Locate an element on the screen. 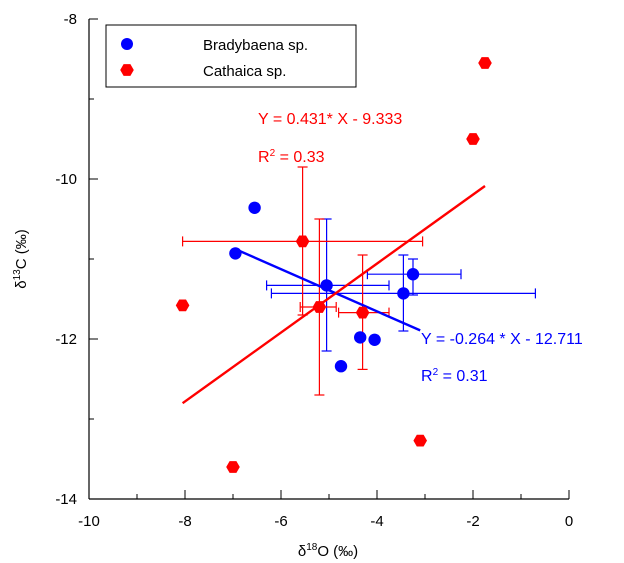 The width and height of the screenshot is (624, 563). cathaica-r2-superscript: 2 is located at coordinates (273, 153).